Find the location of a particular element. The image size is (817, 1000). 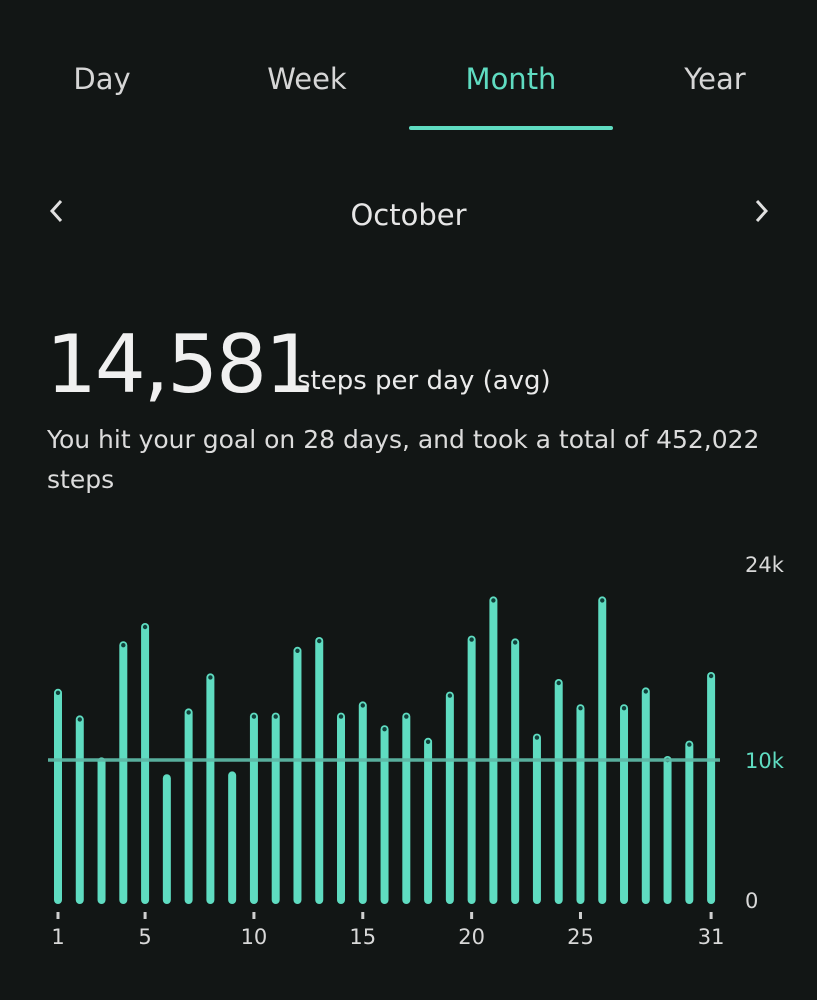

period-tabs: Day Week Month Year is located at coordinates (408, 66).